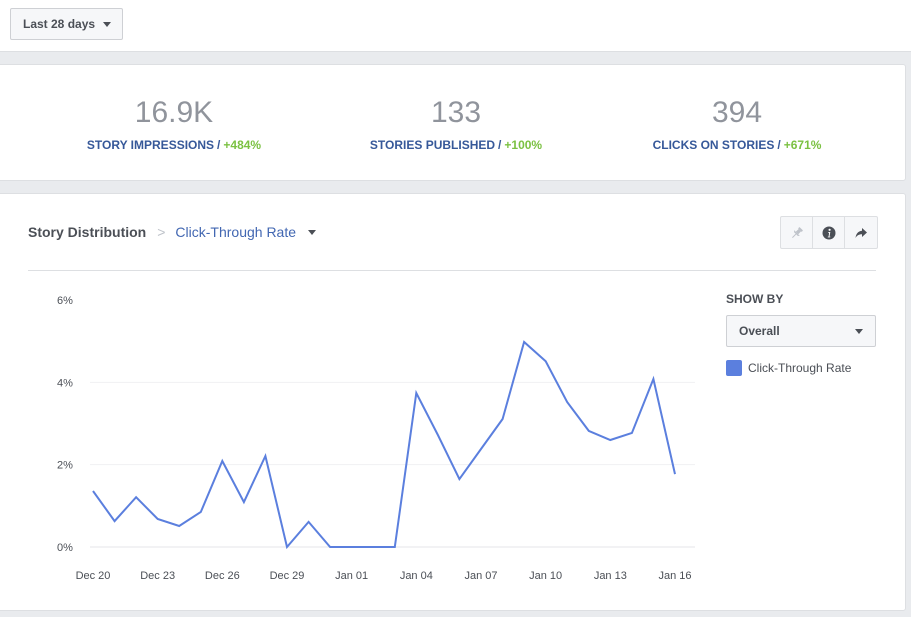 The height and width of the screenshot is (617, 911). What do you see at coordinates (161, 232) in the screenshot?
I see `chevron-right-icon: >` at bounding box center [161, 232].